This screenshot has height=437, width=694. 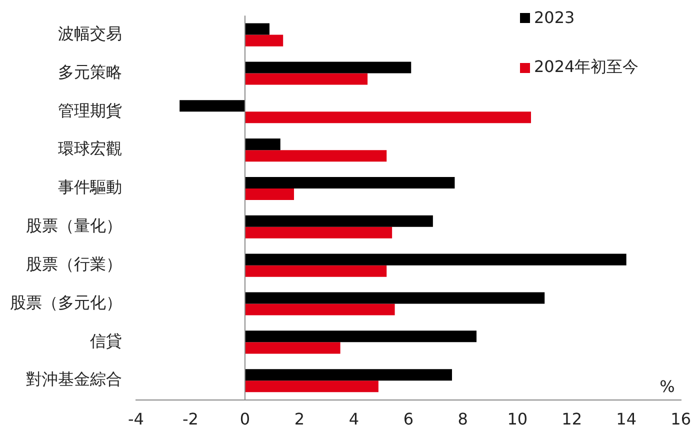 I want to click on legend-label: 2024年初至今, so click(x=586, y=67).